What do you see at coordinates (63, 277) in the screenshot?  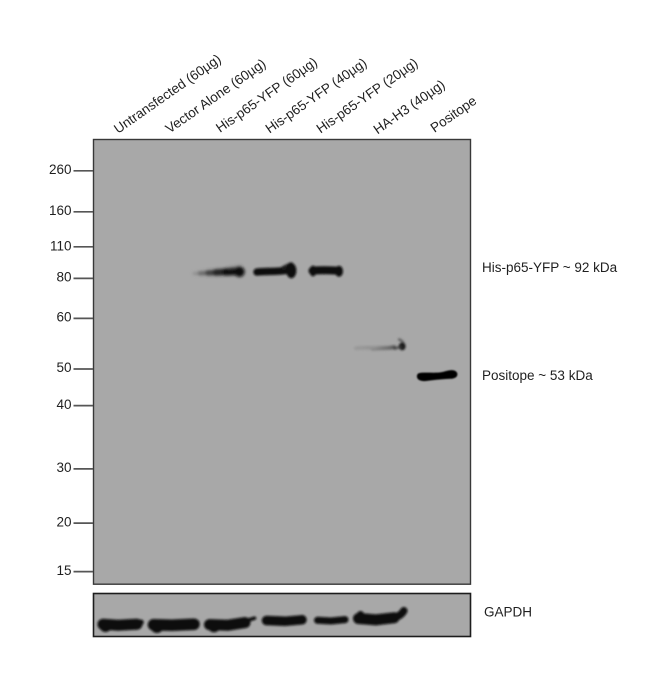 I see `svg-text: 80` at bounding box center [63, 277].